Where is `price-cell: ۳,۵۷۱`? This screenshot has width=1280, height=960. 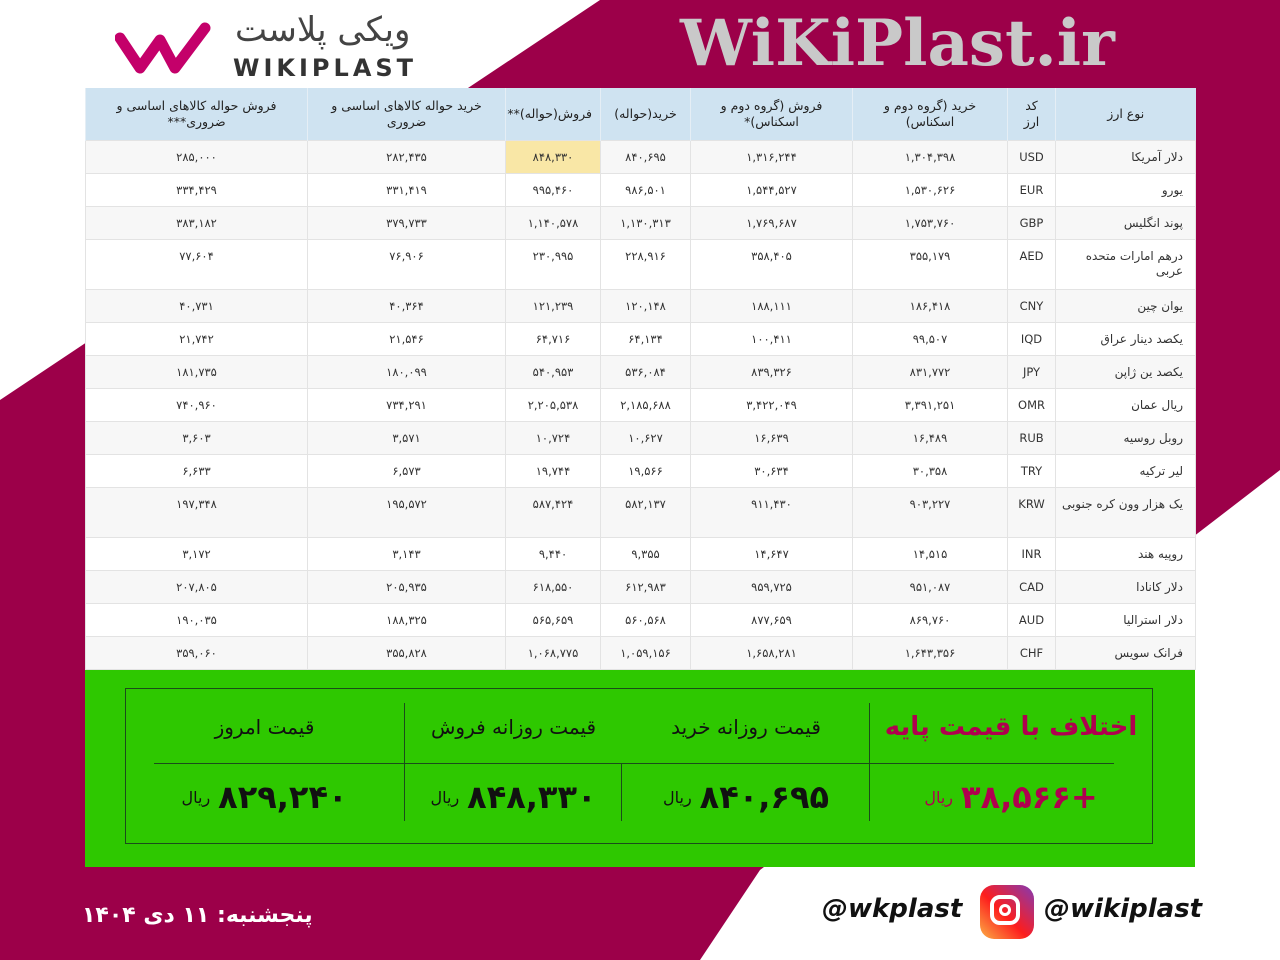 price-cell: ۳,۵۷۱ is located at coordinates (406, 437).